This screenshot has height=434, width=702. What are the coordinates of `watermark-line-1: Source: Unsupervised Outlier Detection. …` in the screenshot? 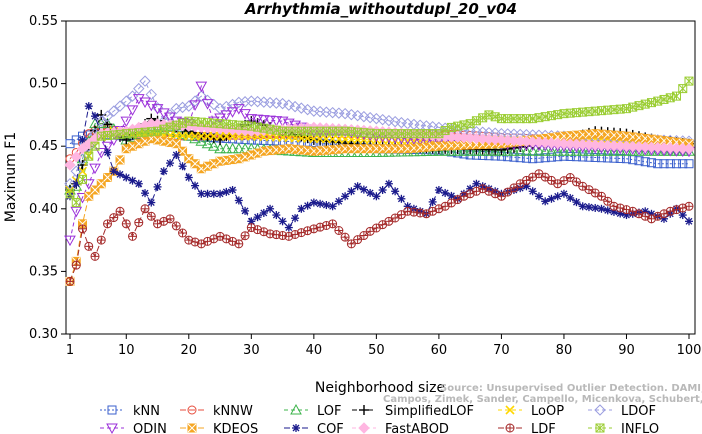 It's located at (571, 388).